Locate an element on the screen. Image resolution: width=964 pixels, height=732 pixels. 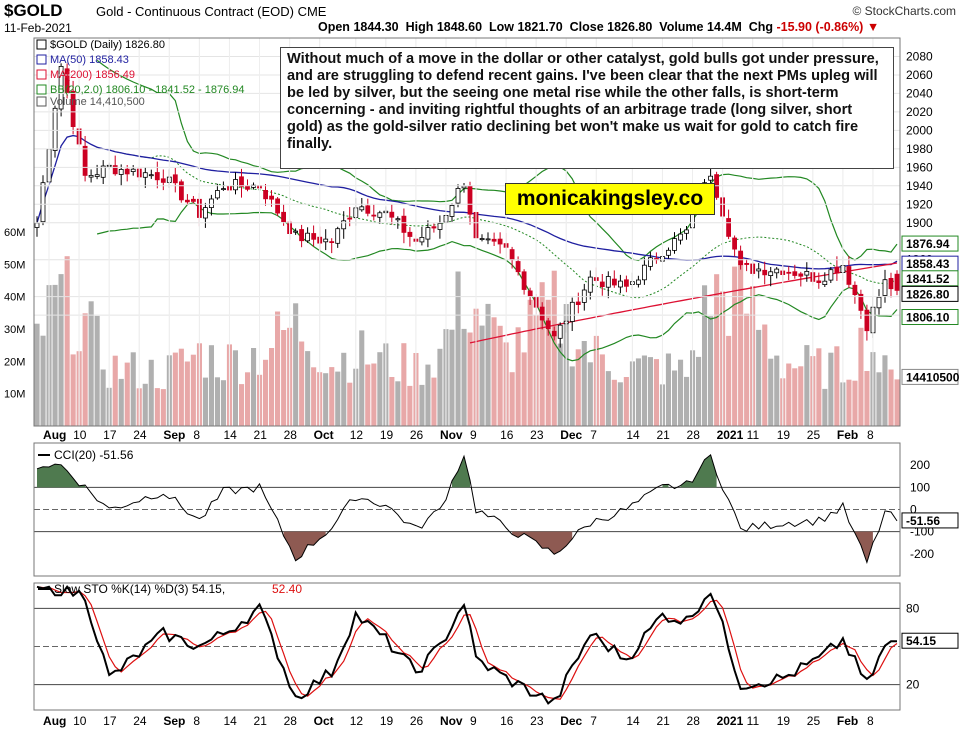
x-tick-label: 17 is located at coordinates (110, 721).